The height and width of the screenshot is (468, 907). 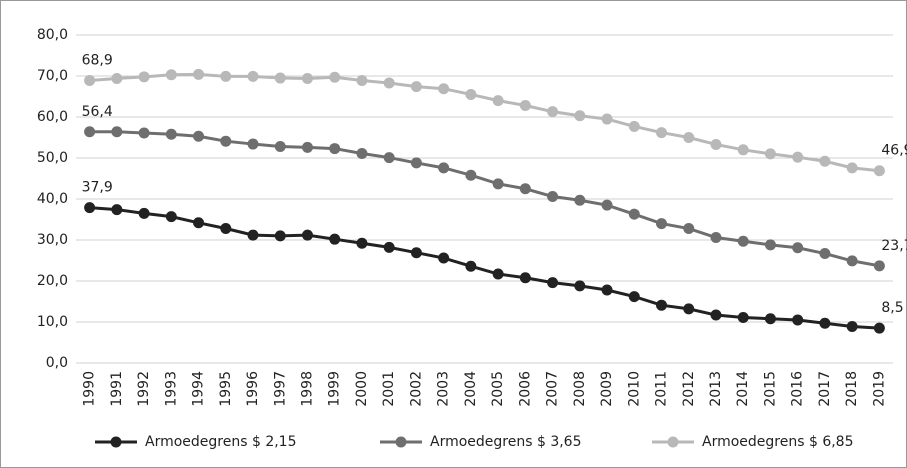 I want to click on x-tick-label: 2015, so click(x=770, y=389).